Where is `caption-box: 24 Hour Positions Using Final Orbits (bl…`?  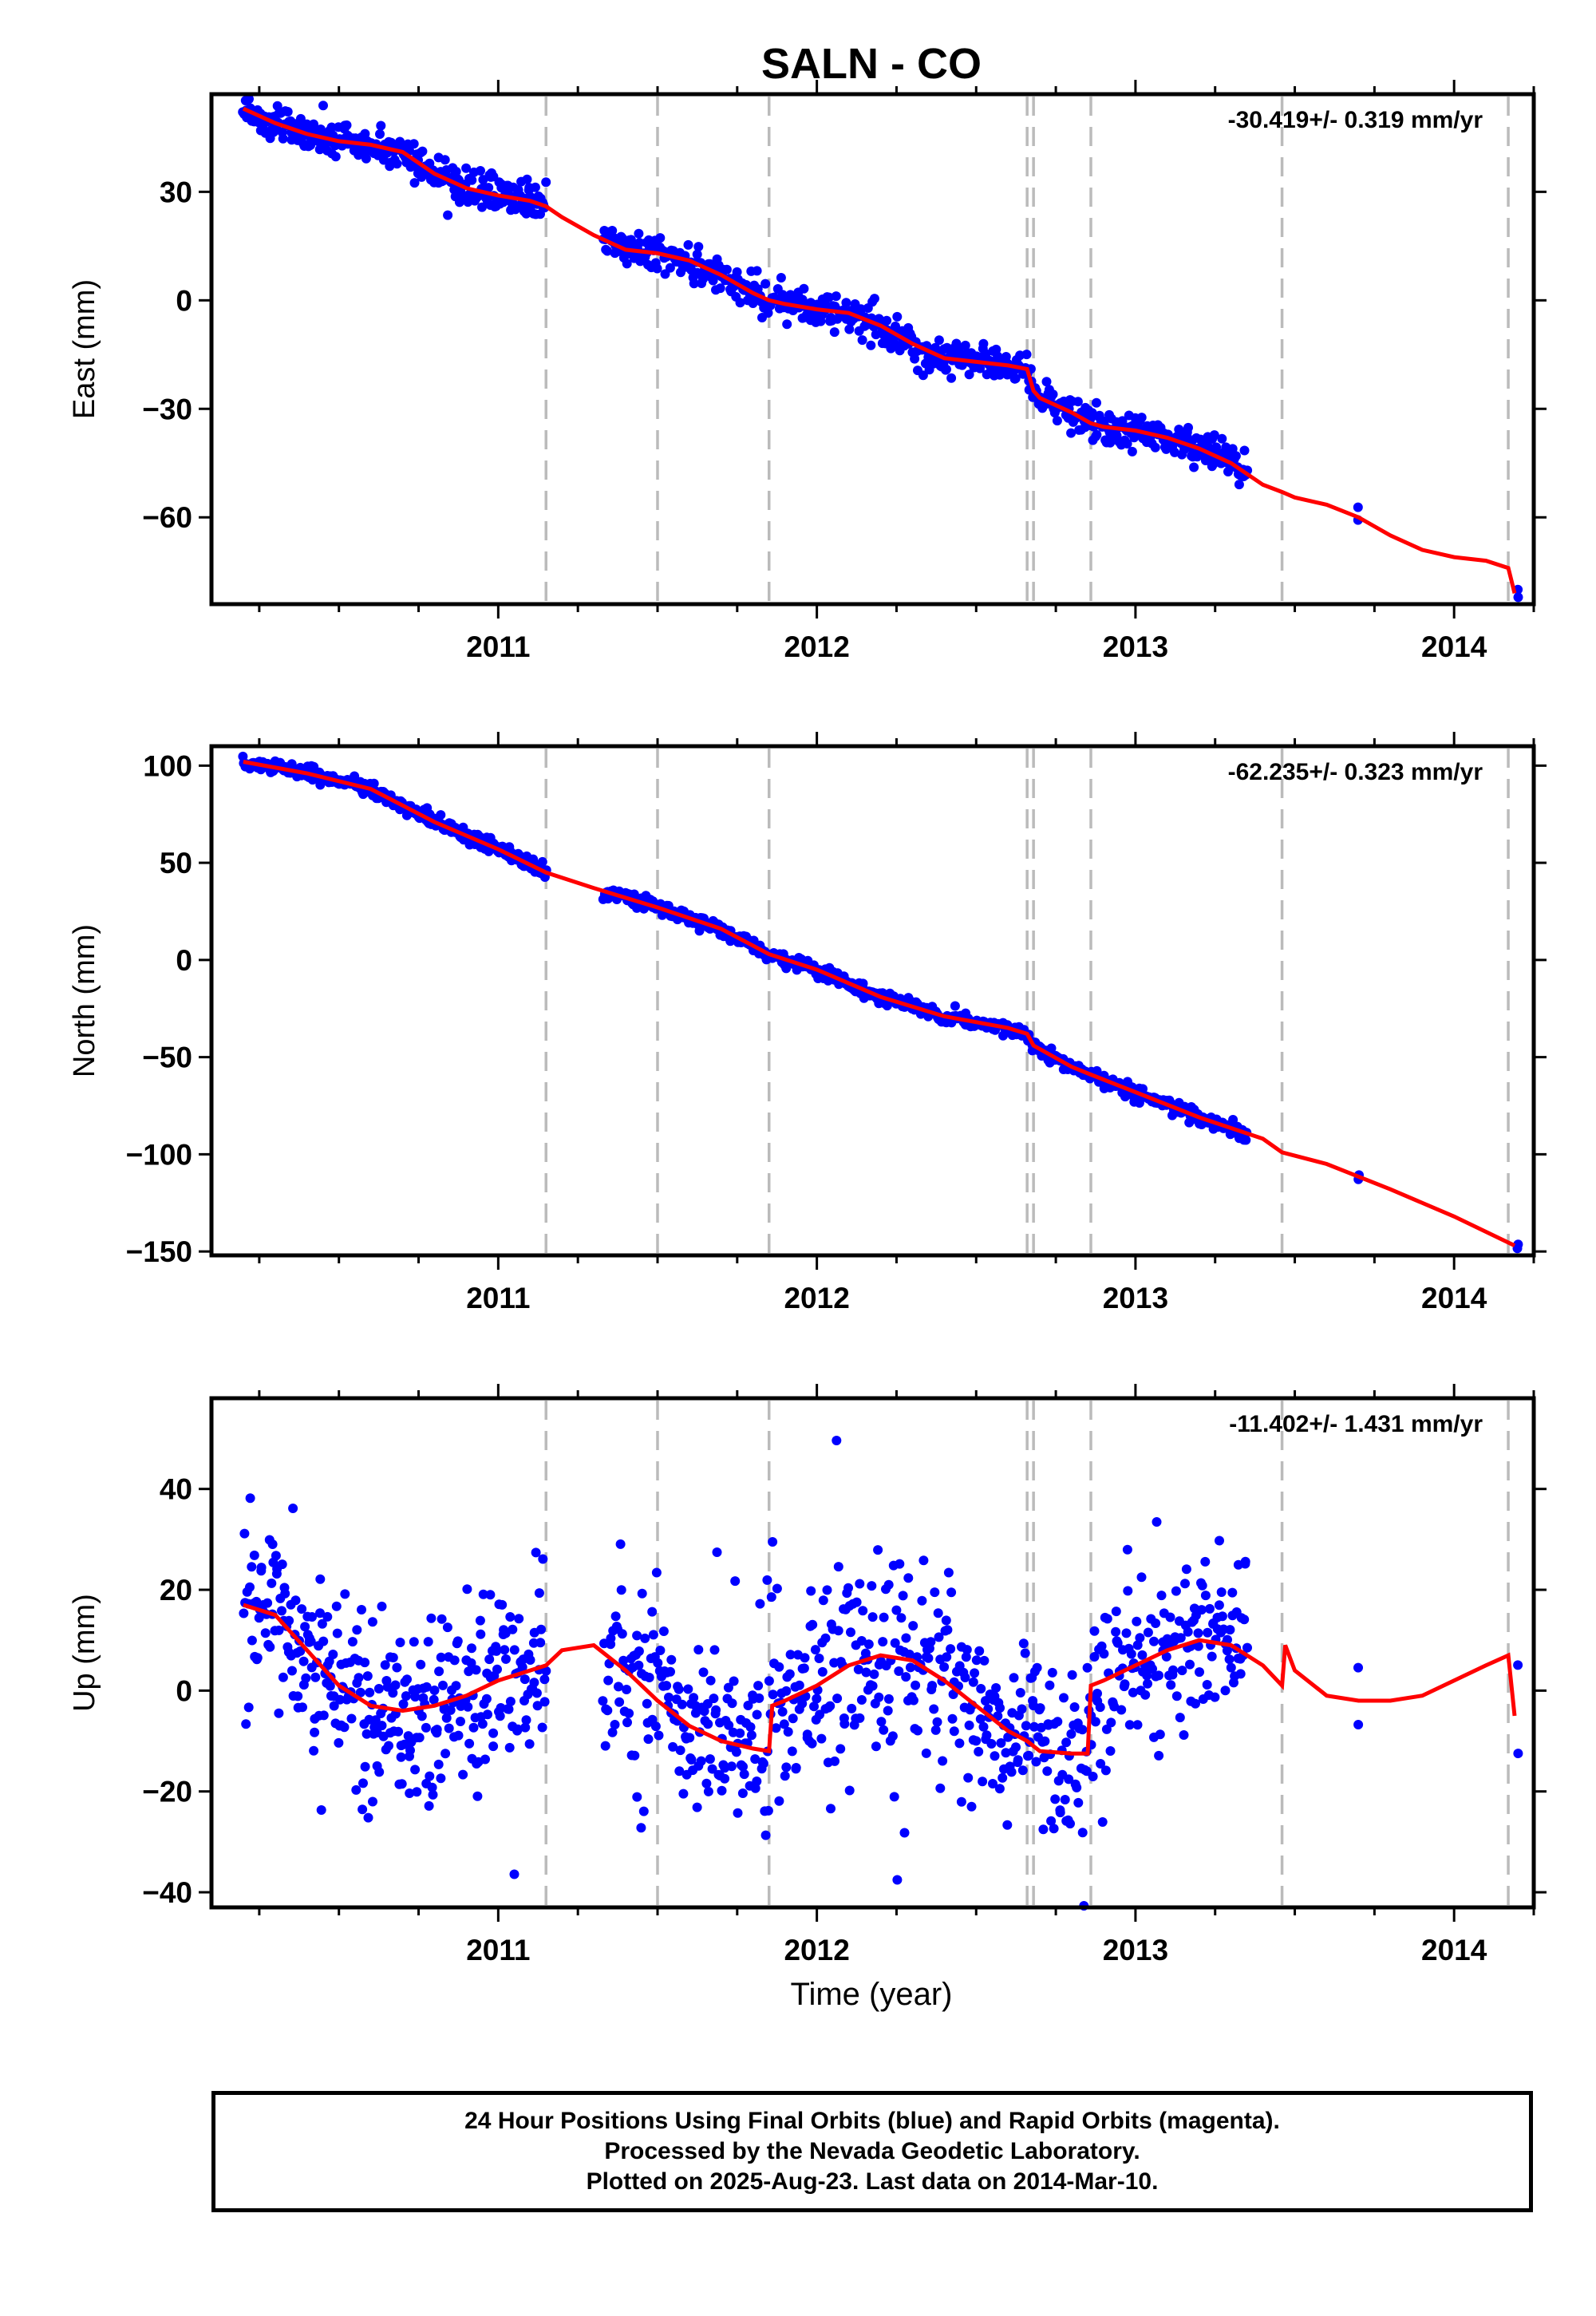 caption-box: 24 Hour Positions Using Final Orbits (bl… is located at coordinates (872, 2151).